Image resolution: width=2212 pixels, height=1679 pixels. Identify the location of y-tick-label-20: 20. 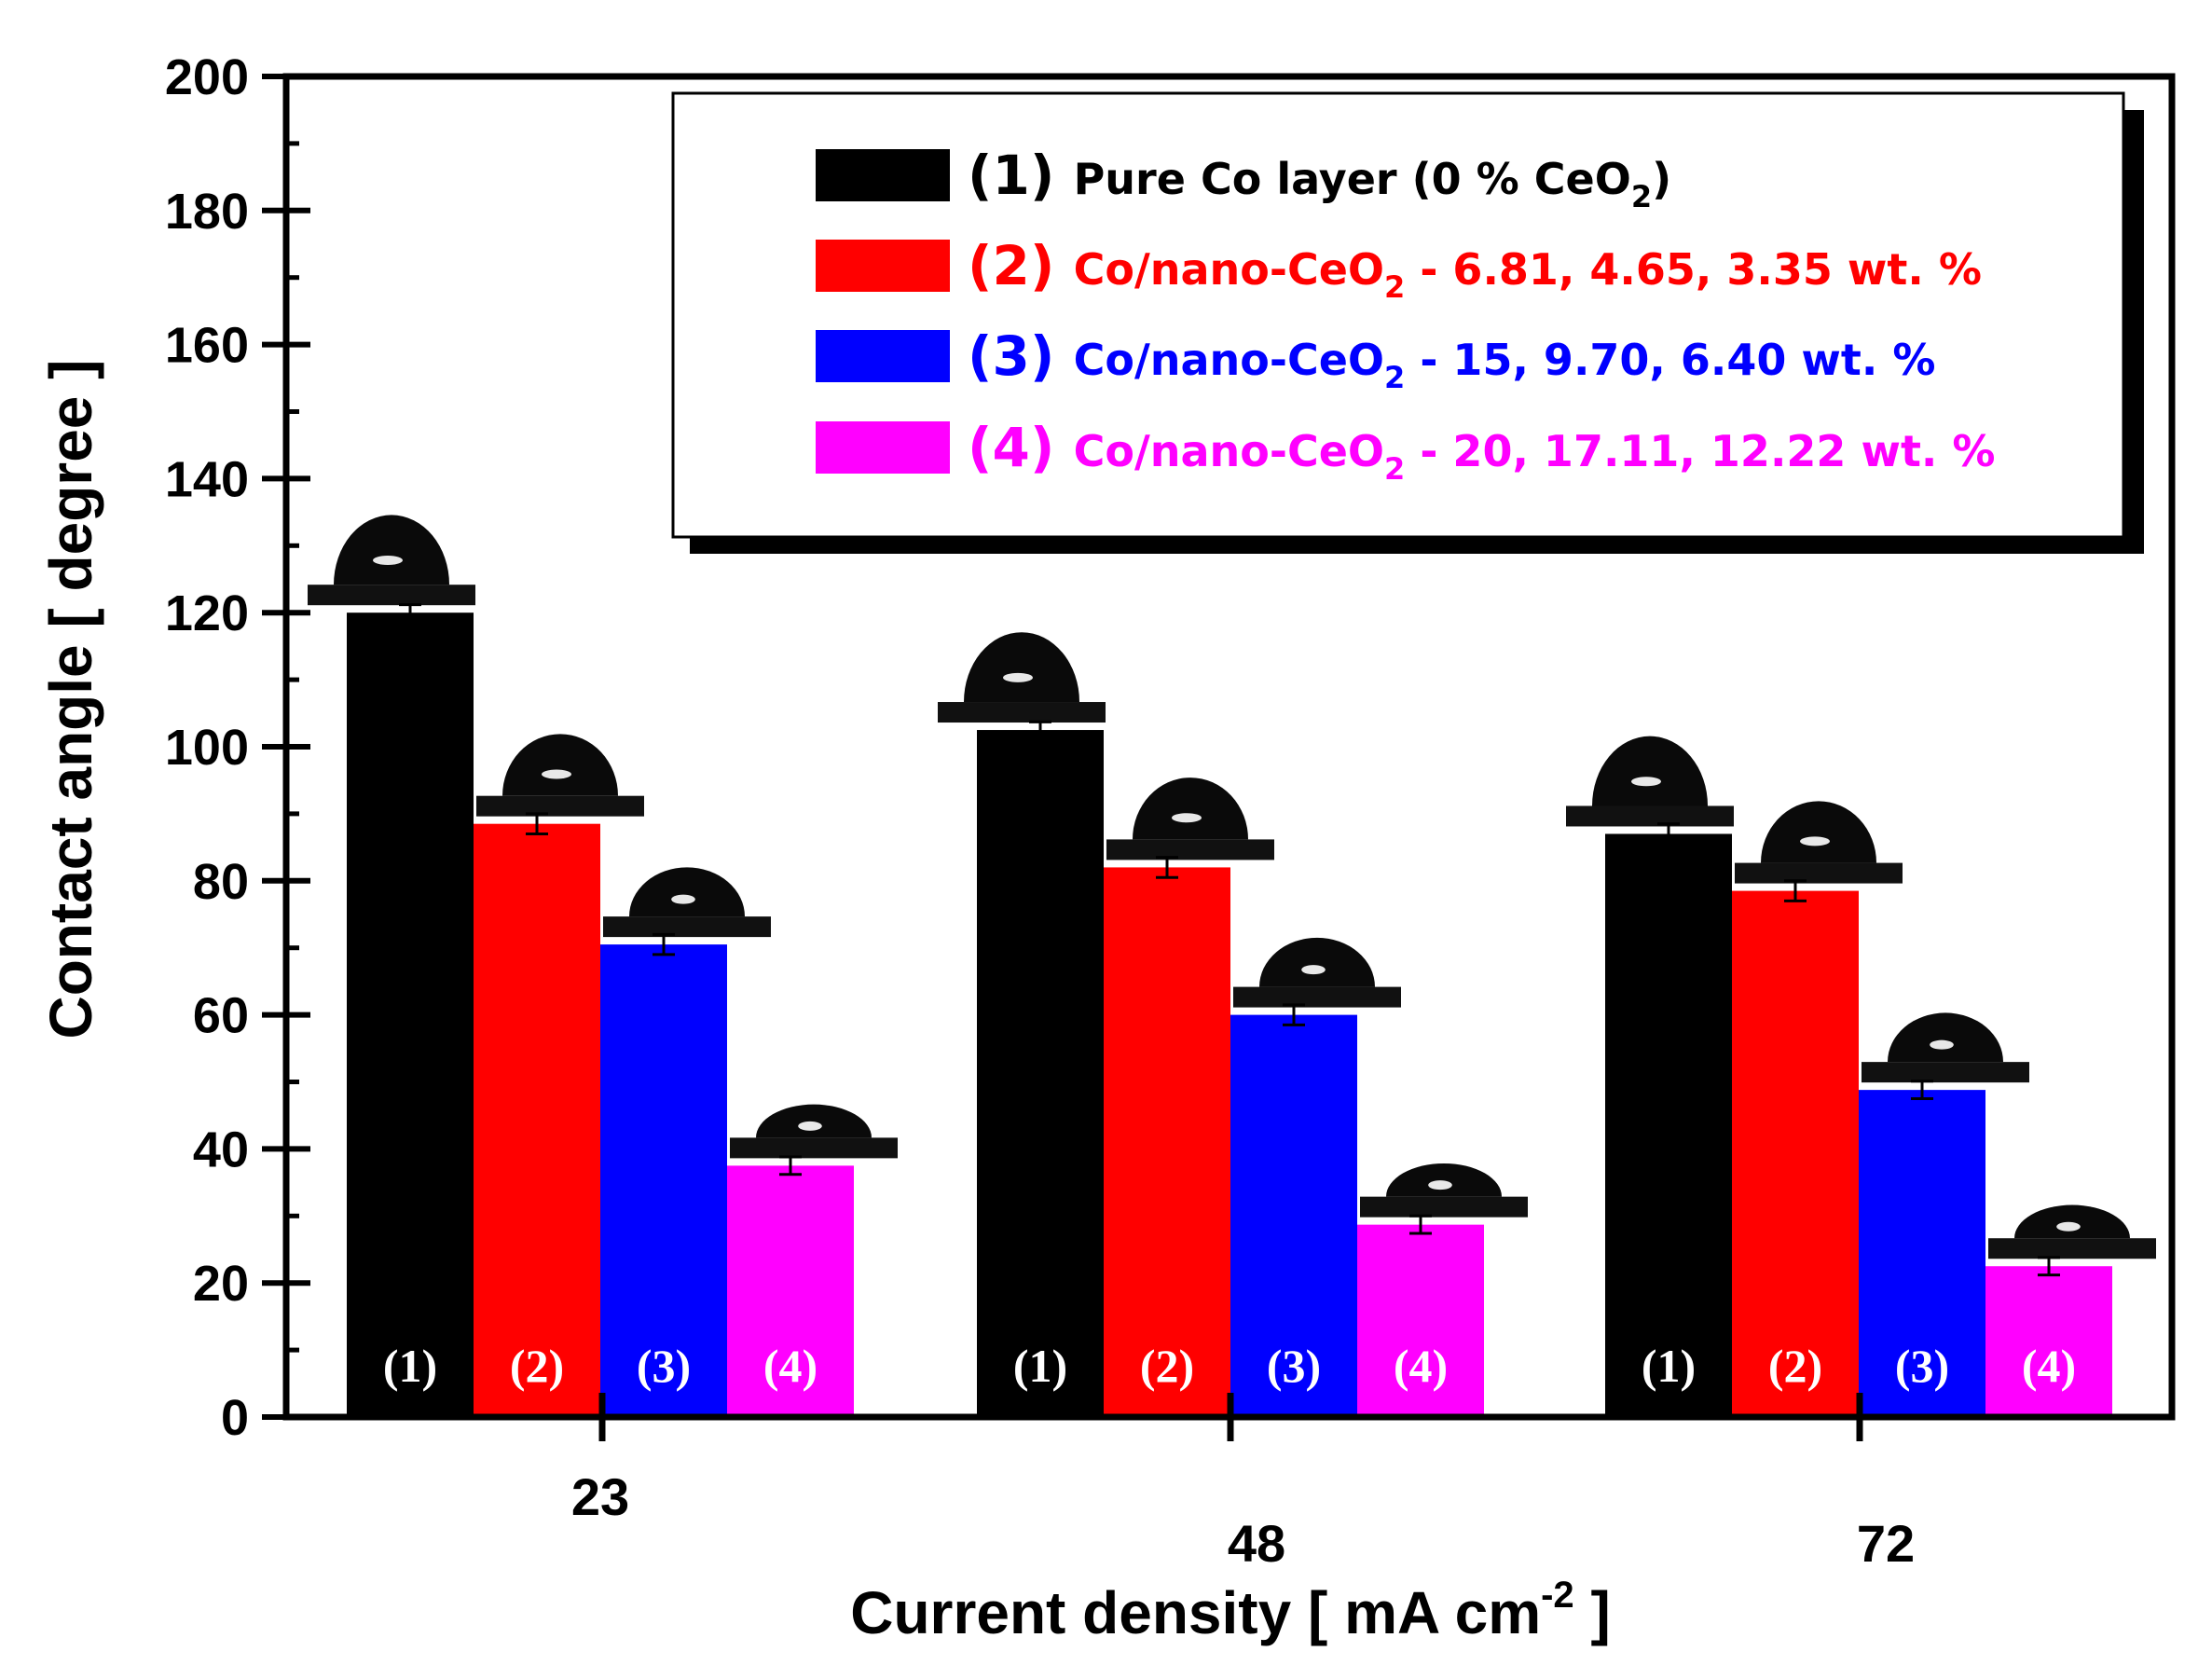
(221, 1284).